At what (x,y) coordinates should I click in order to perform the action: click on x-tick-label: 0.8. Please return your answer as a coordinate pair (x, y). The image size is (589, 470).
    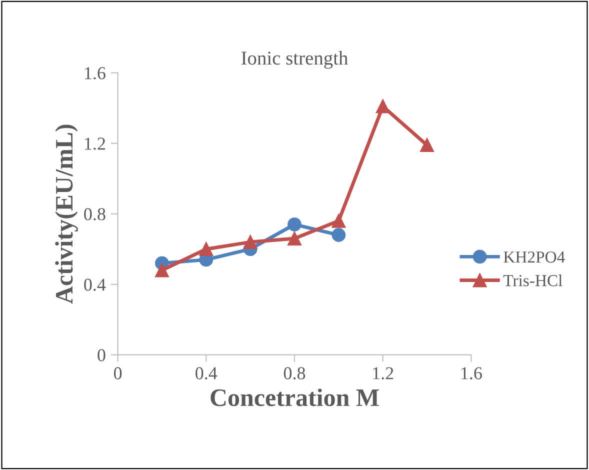
    Looking at the image, I should click on (295, 373).